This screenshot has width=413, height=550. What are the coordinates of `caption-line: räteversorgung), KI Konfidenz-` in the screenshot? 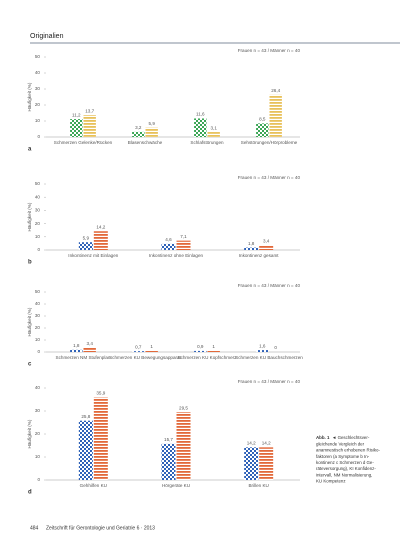 It's located at (346, 468).